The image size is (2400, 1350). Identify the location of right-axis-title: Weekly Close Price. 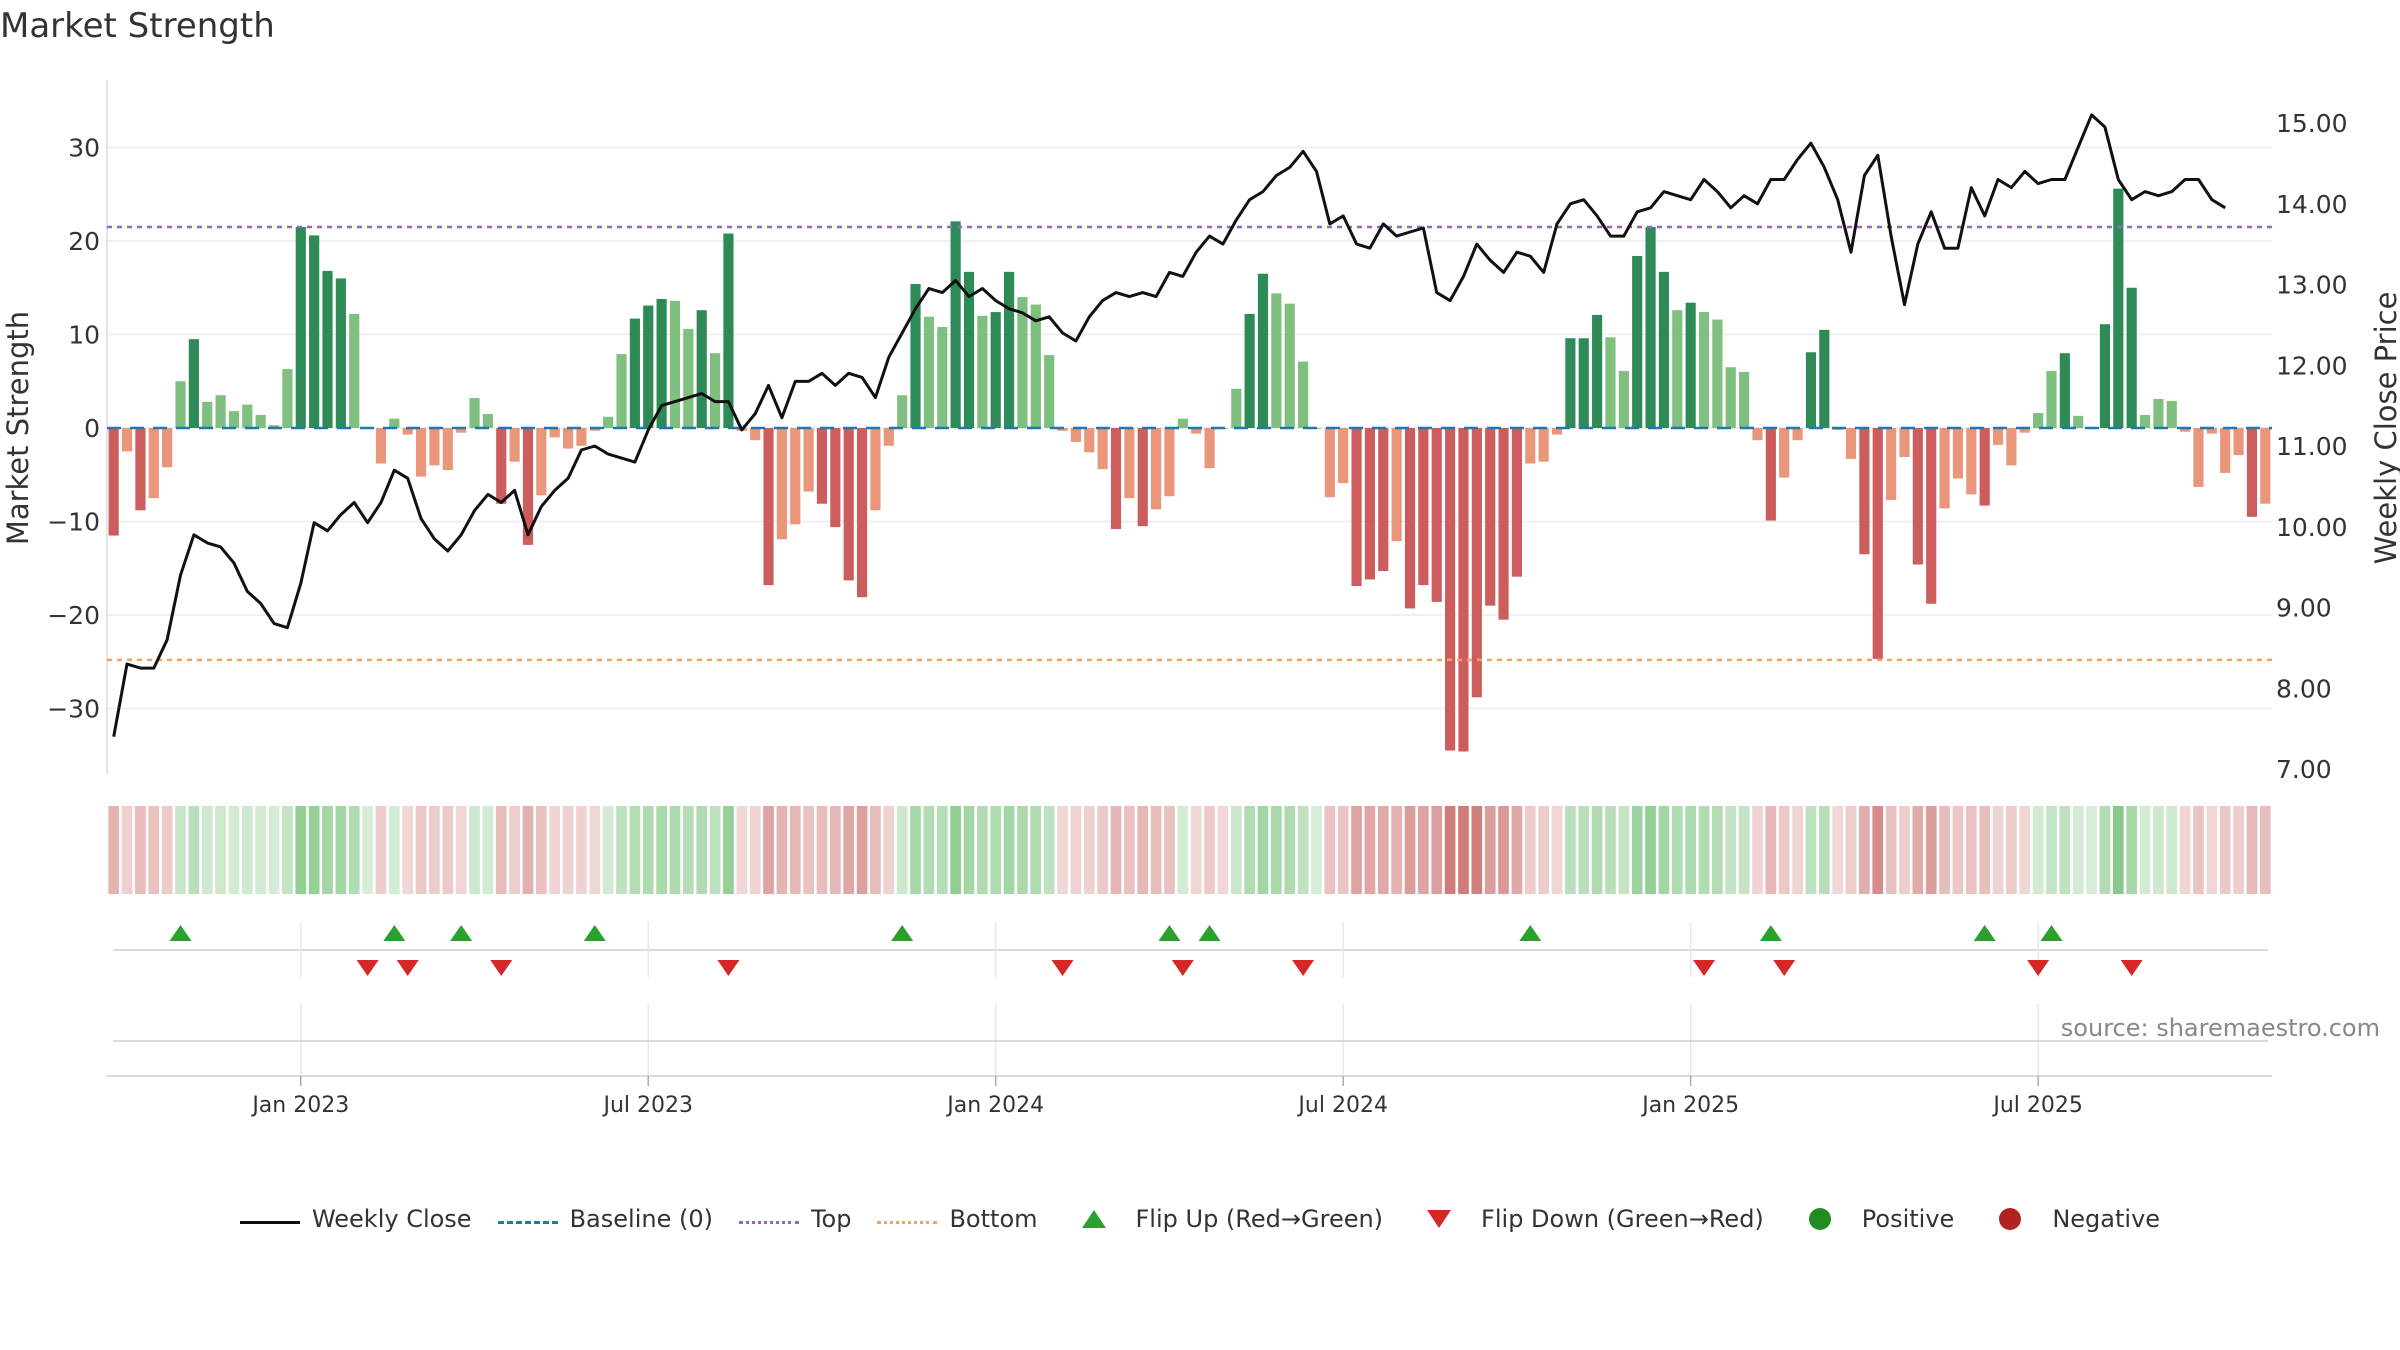
(2384, 428).